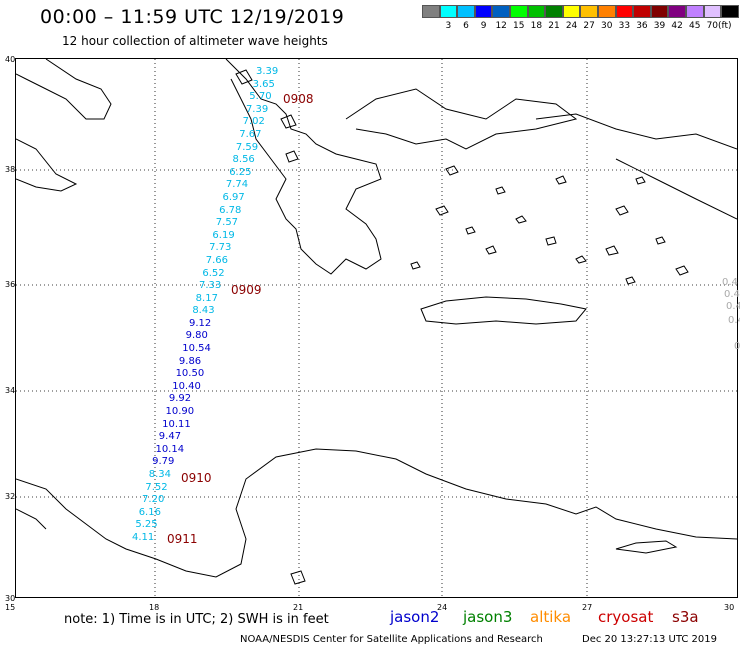 The width and height of the screenshot is (740, 650). Describe the element at coordinates (46, 165) in the screenshot. I see `sicily-coast` at that location.